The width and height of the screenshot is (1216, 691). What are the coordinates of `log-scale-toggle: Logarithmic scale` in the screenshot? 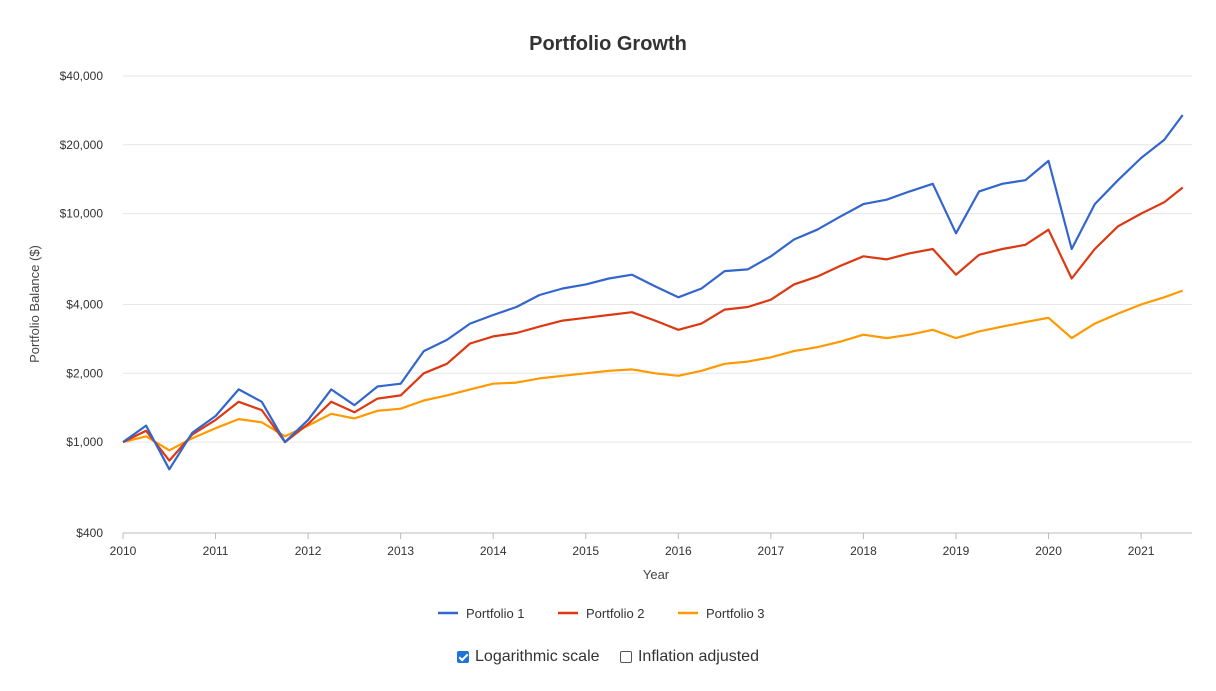 It's located at (528, 657).